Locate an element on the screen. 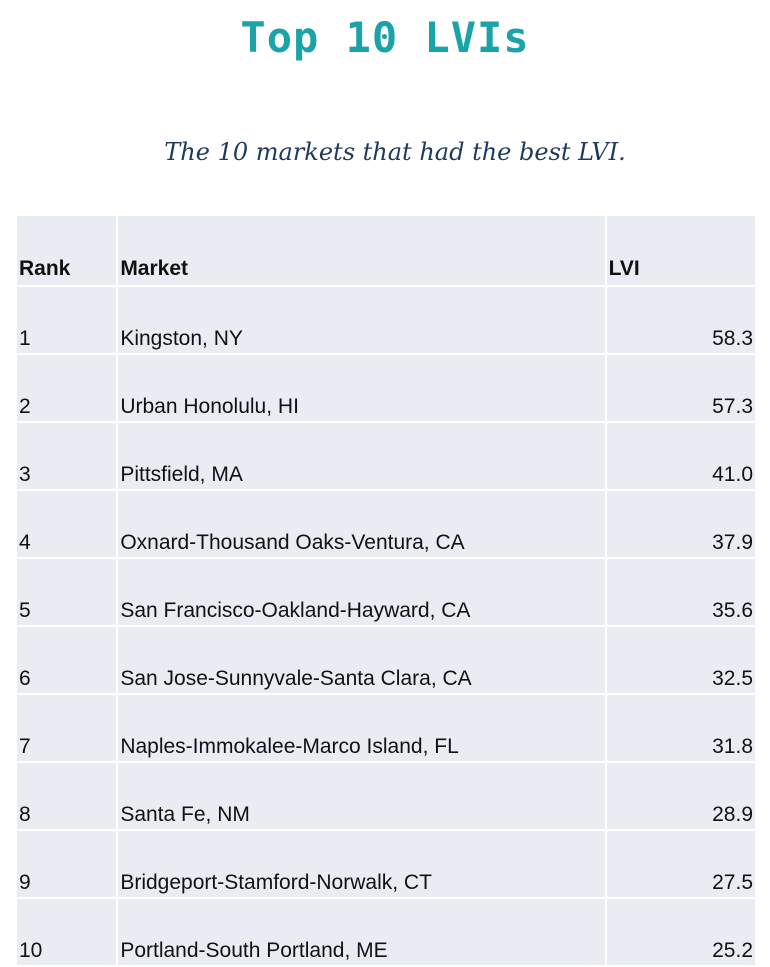  lvi-cell: 57.3 is located at coordinates (680, 388).